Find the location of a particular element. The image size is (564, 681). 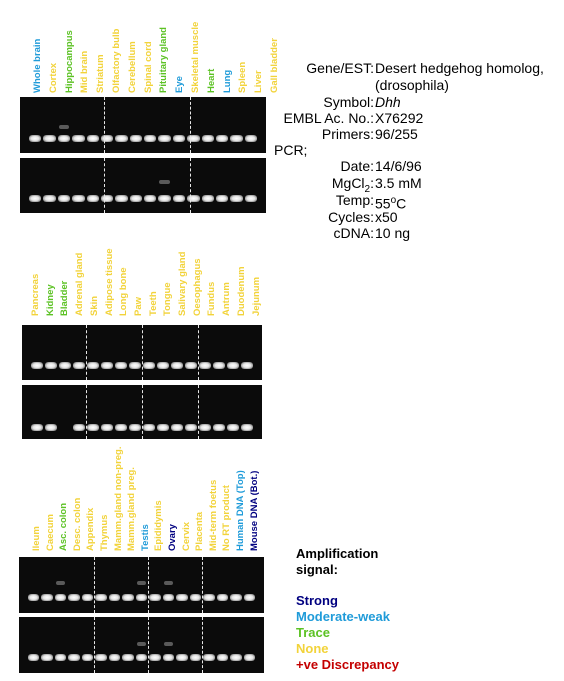

lane-label: Teeth is located at coordinates (153, 303).